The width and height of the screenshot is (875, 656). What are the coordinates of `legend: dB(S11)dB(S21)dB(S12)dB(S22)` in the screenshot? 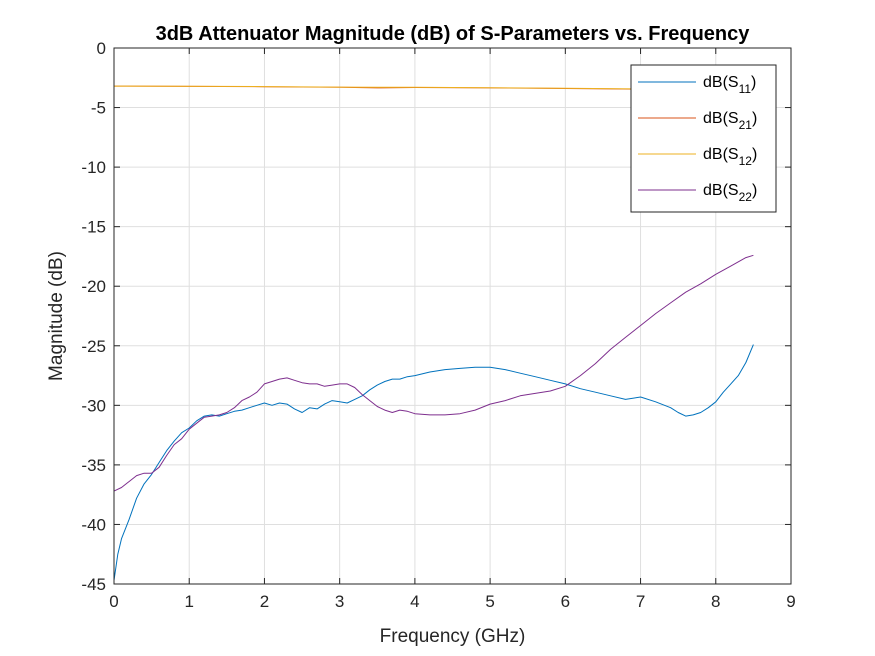 It's located at (703, 138).